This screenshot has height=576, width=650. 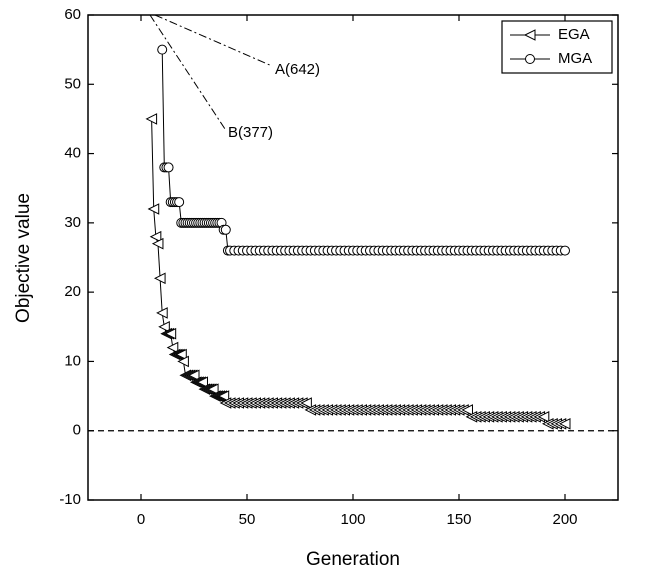 I want to click on x-tick-label: 150, so click(x=458, y=519).